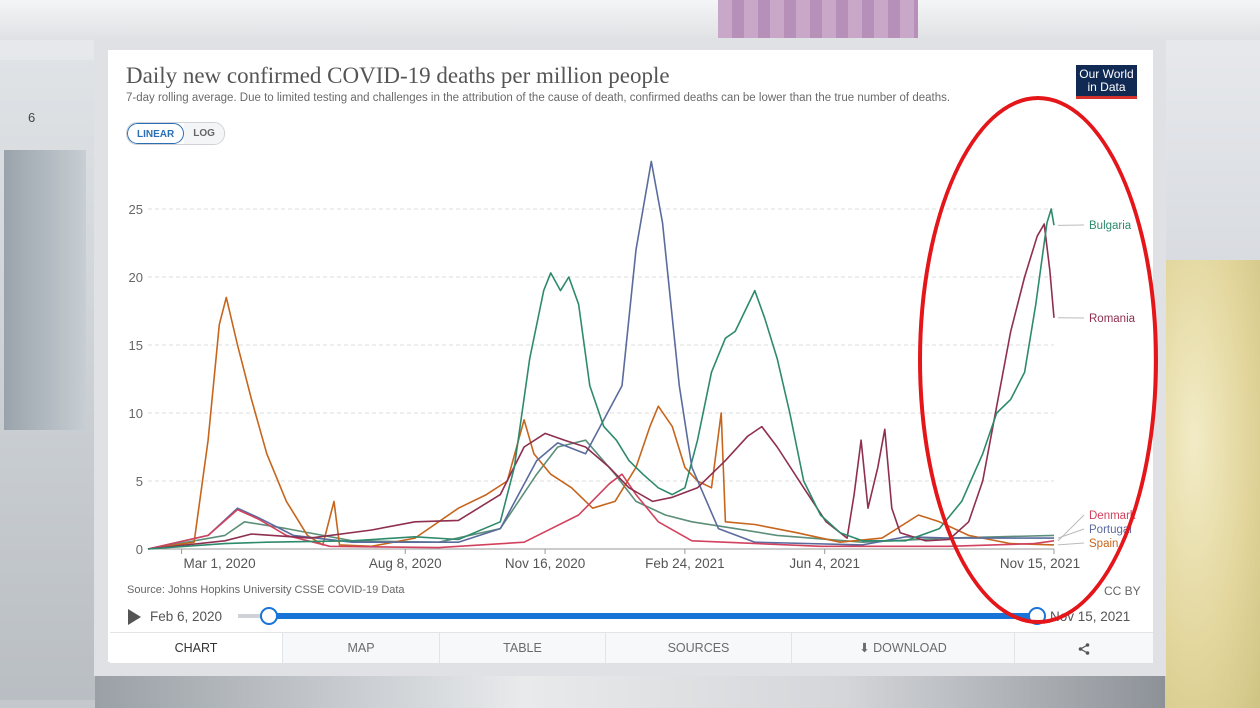 The height and width of the screenshot is (708, 1260). What do you see at coordinates (652, 616) in the screenshot?
I see `timeline-selected-range` at bounding box center [652, 616].